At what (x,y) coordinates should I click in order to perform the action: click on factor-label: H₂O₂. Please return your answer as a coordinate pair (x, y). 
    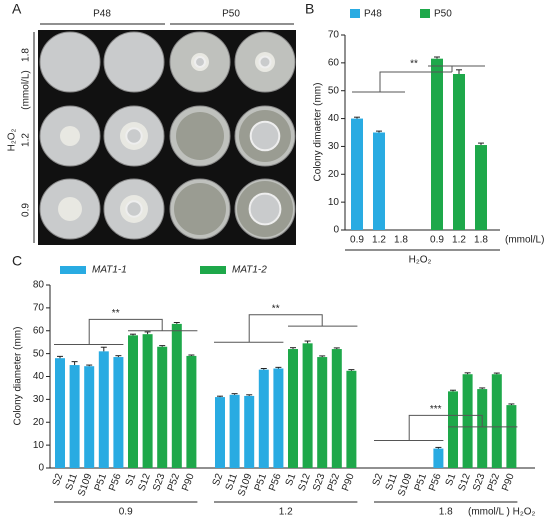
    Looking at the image, I should click on (12, 140).